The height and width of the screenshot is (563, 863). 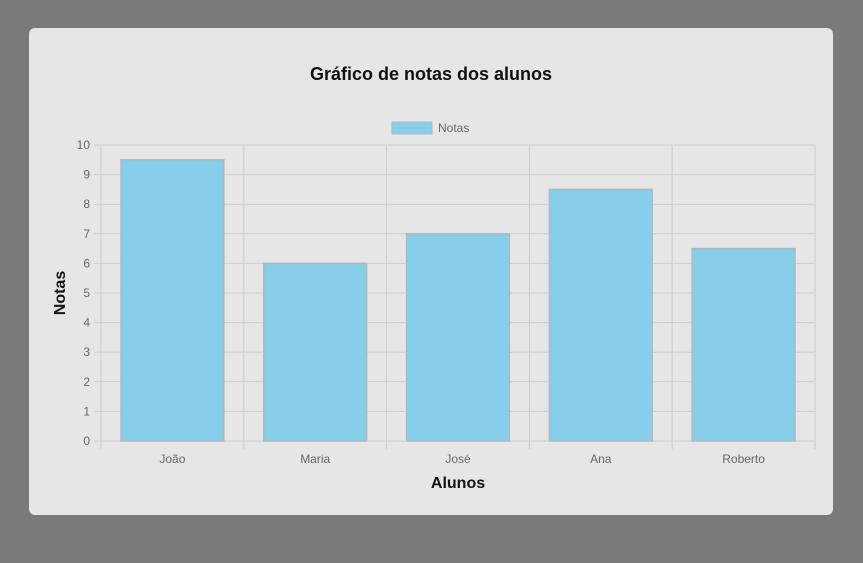 I want to click on y-tick-label: 3, so click(x=86, y=352).